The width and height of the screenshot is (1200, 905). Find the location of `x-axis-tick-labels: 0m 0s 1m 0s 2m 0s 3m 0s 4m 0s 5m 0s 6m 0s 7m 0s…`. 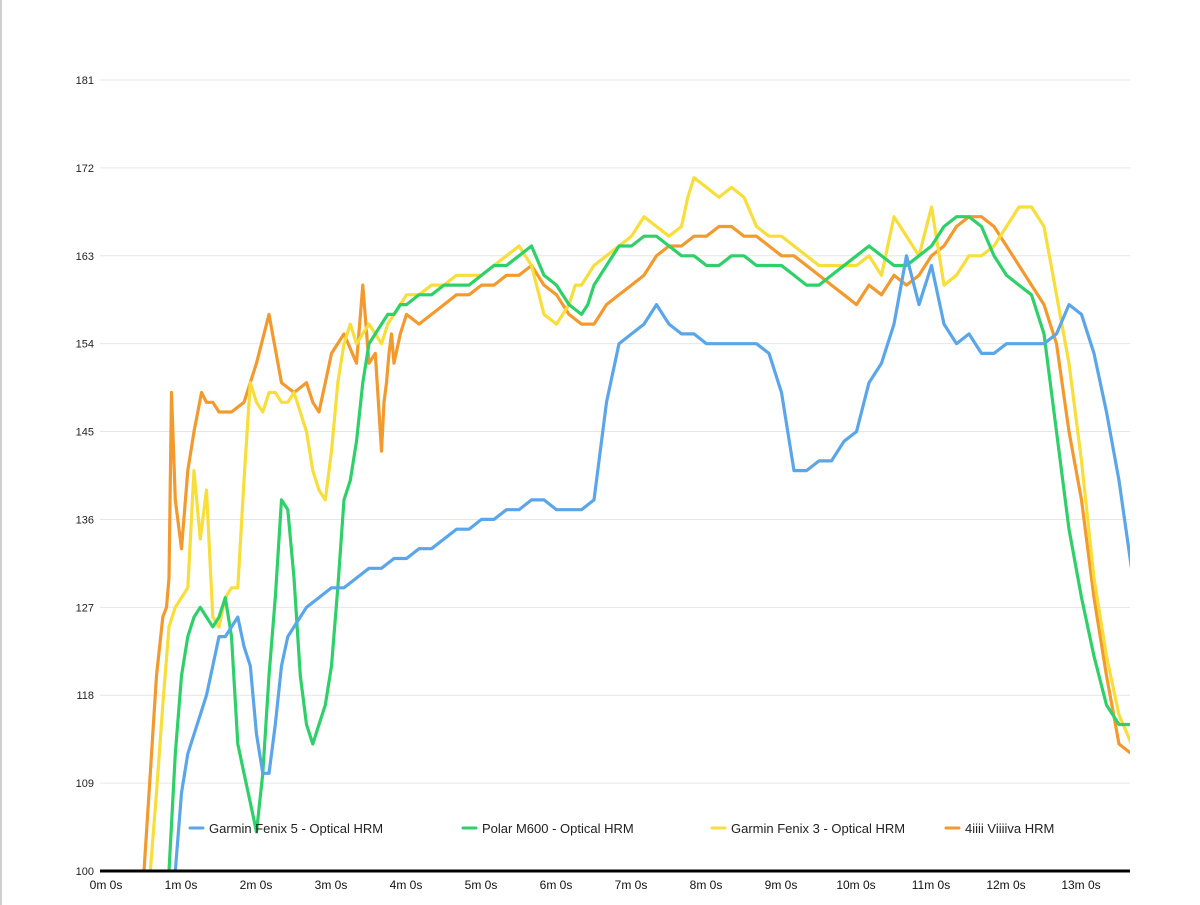

x-axis-tick-labels: 0m 0s 1m 0s 2m 0s 3m 0s 4m 0s 5m 0s 6m 0s 7m 0s… is located at coordinates (595, 885).